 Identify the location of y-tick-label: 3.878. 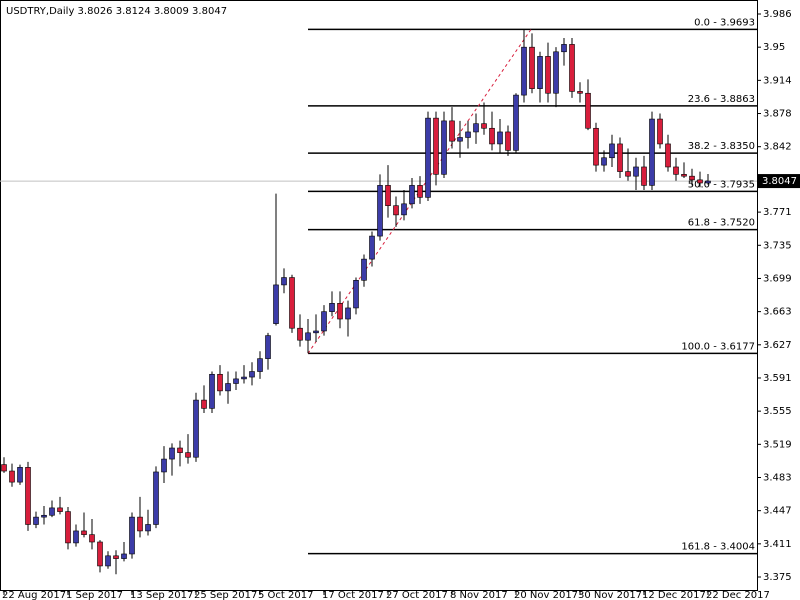
(777, 114).